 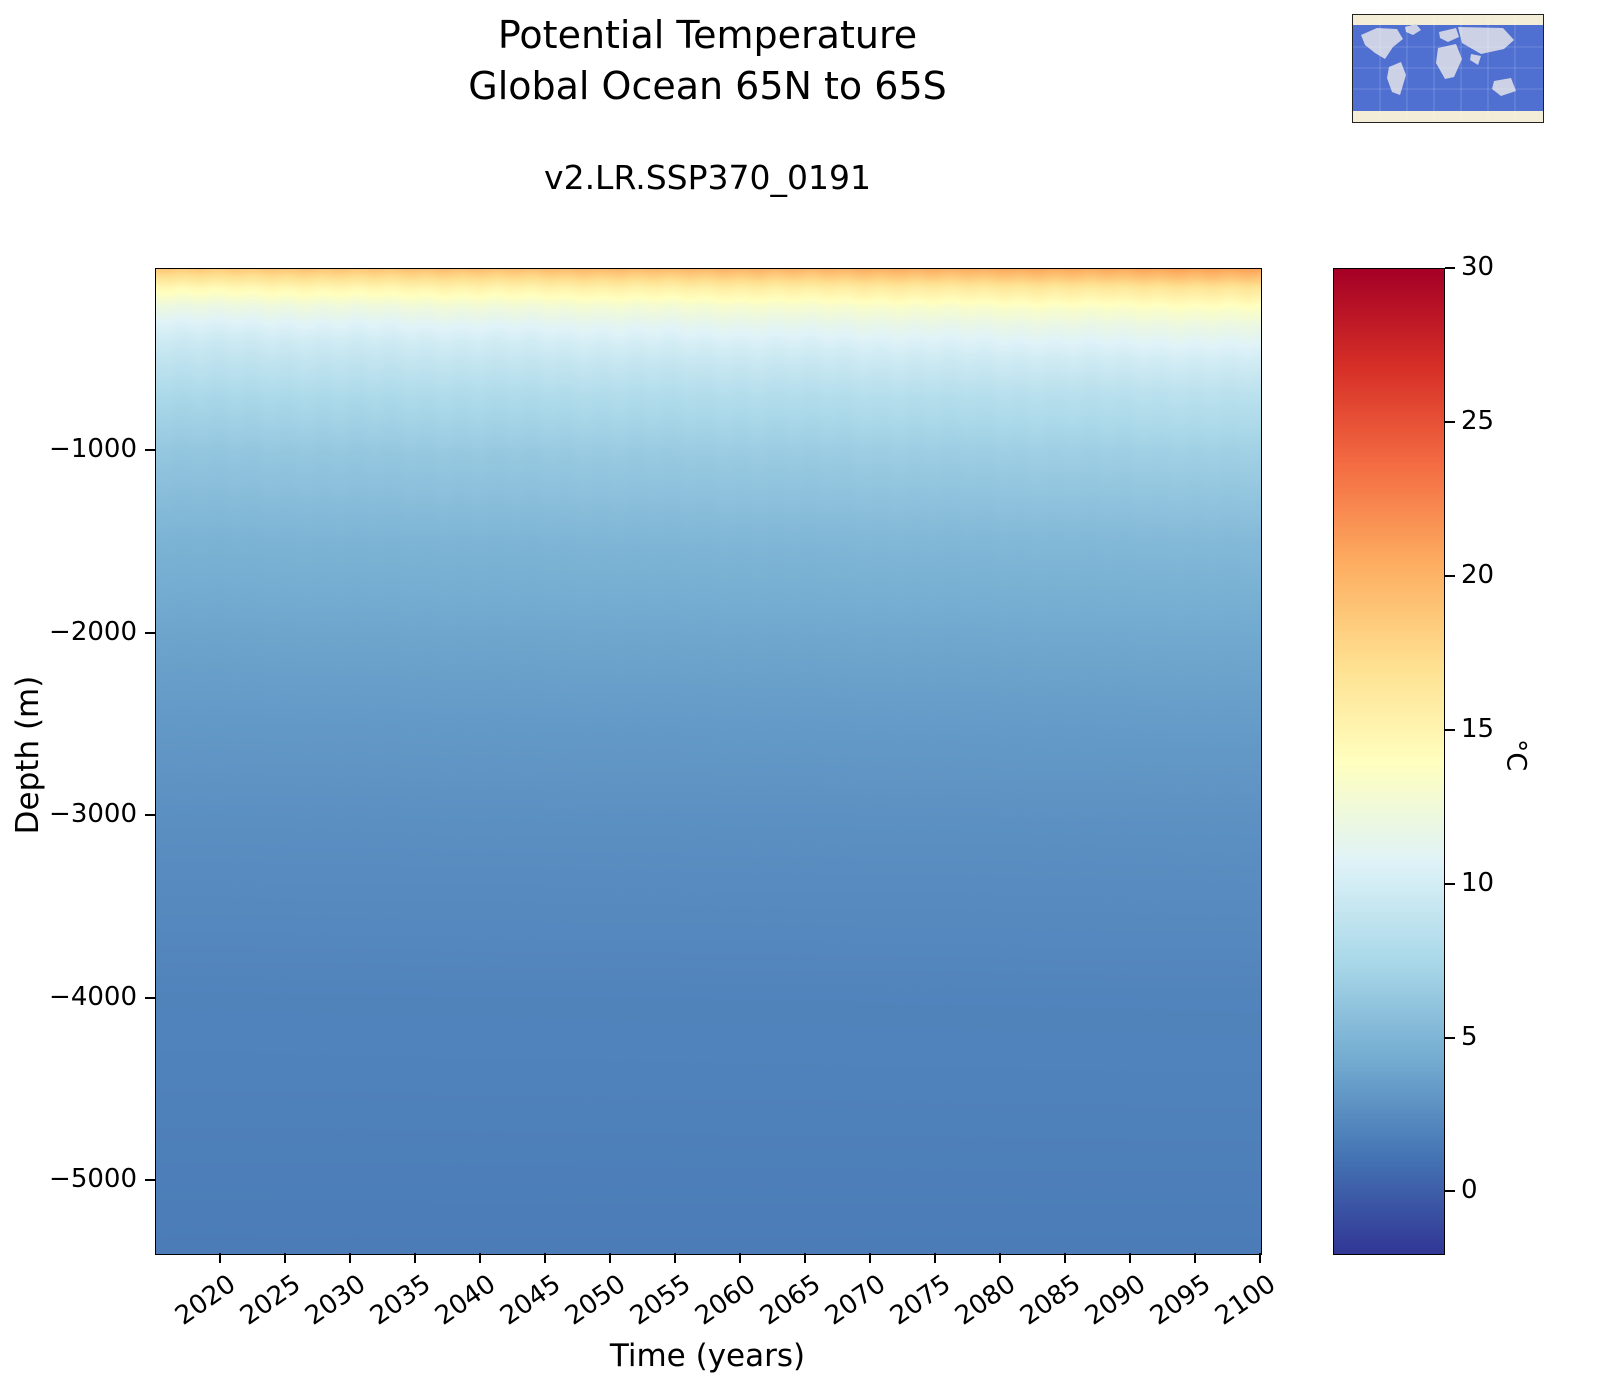 What do you see at coordinates (1469, 1036) in the screenshot?
I see `colorbar-tick-label: 5` at bounding box center [1469, 1036].